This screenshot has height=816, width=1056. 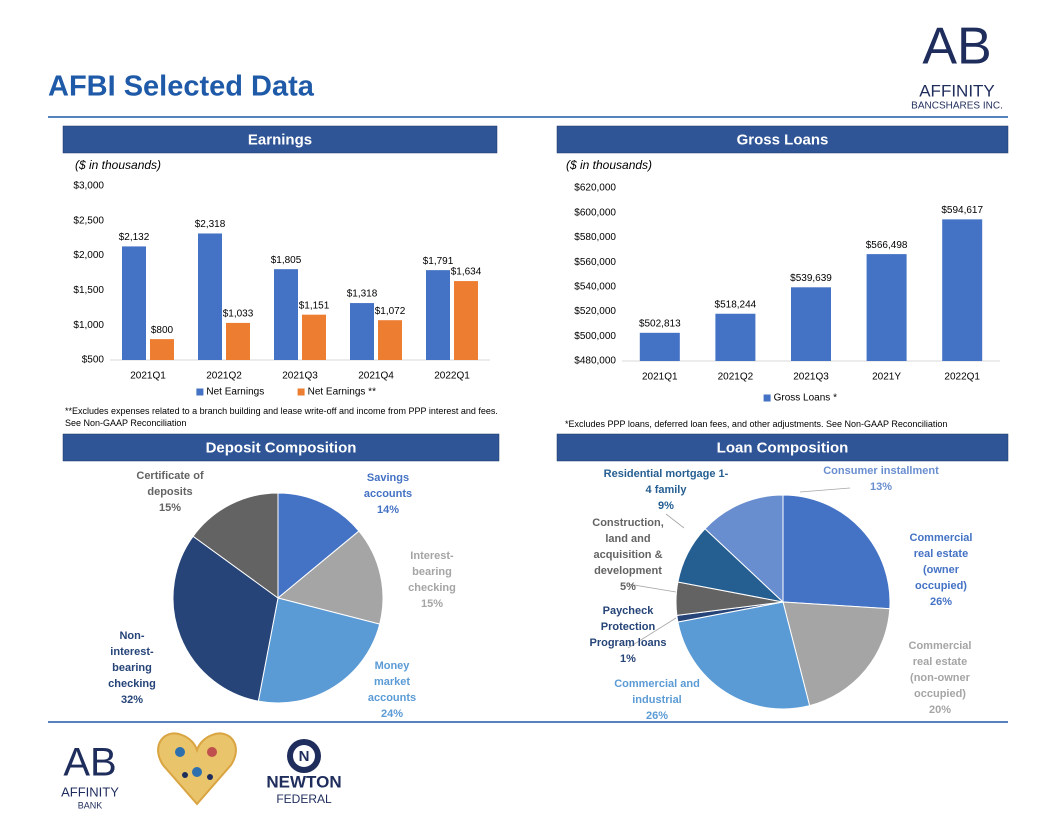 I want to click on x-tick-label: 2021Y, so click(x=886, y=377).